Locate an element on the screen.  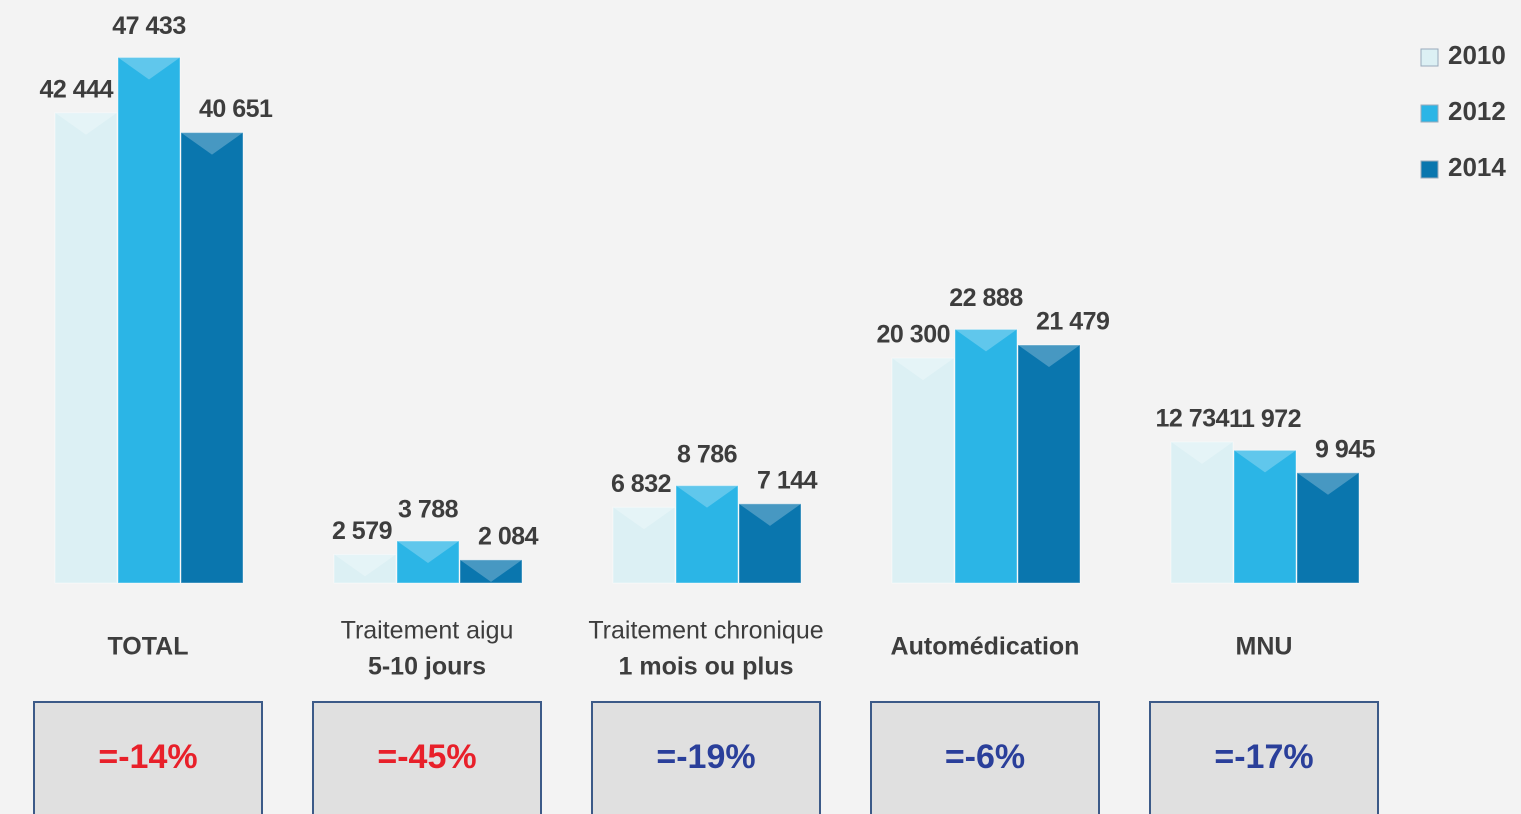
value-label: 40 651 is located at coordinates (236, 109).